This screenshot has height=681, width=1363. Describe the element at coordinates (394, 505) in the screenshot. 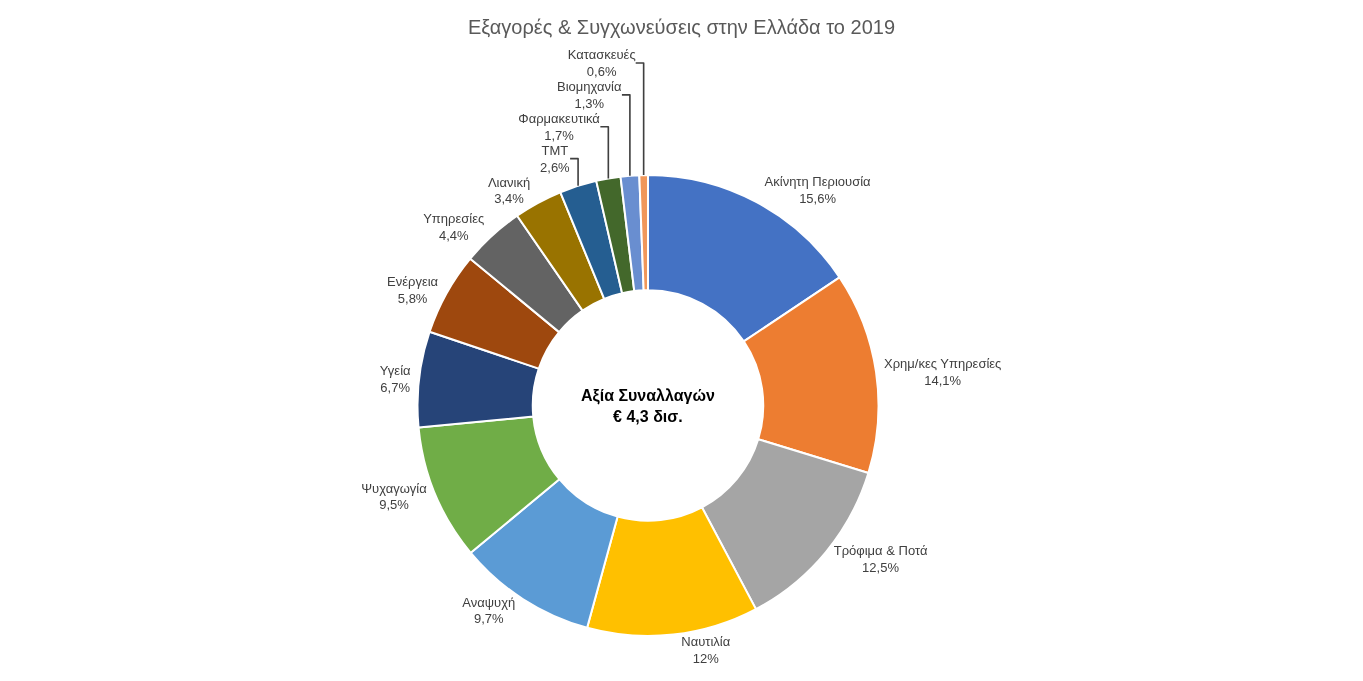

I see `data-label: 9,5%` at that location.